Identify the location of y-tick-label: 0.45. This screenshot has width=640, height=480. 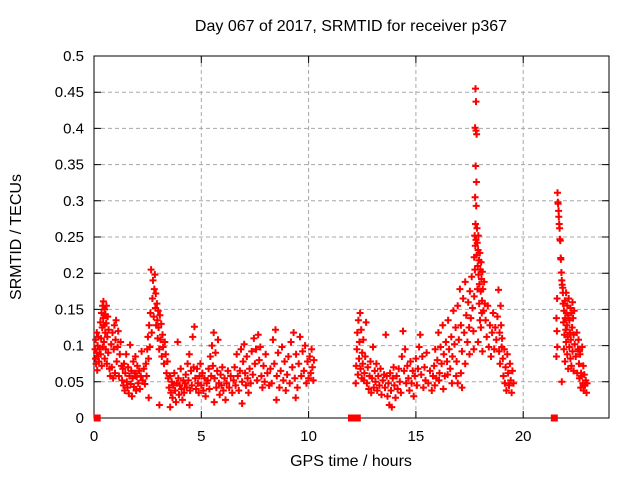
(69, 92).